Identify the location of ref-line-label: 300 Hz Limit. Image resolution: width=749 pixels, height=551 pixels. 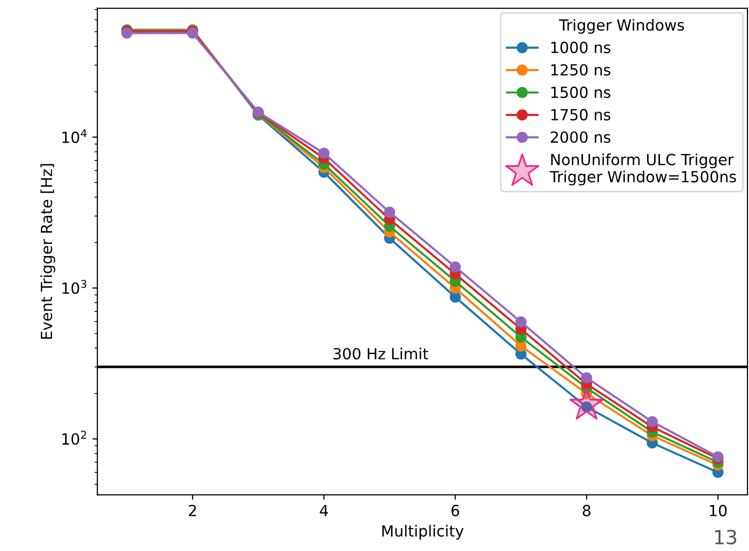
(380, 354).